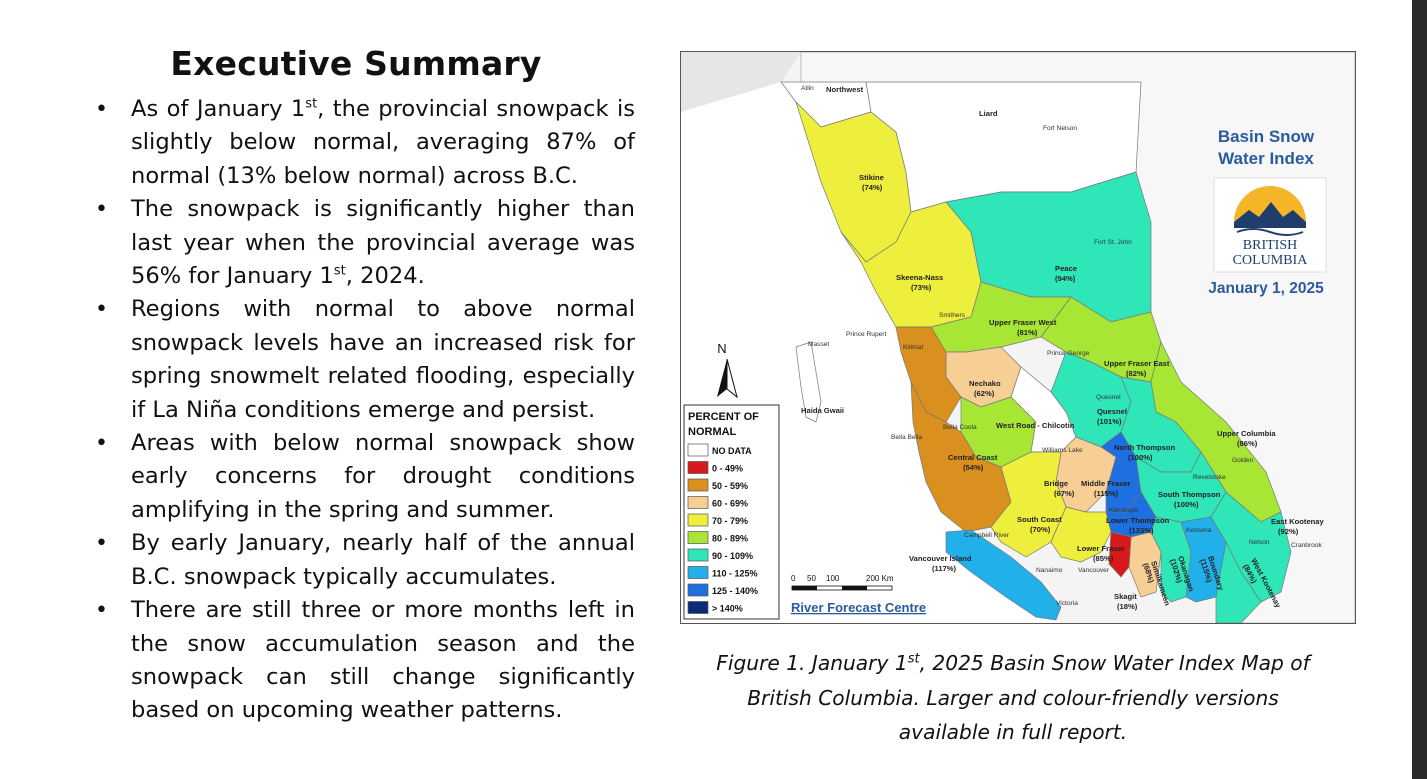  What do you see at coordinates (1145, 447) in the screenshot?
I see `svg-text: North Thompson` at bounding box center [1145, 447].